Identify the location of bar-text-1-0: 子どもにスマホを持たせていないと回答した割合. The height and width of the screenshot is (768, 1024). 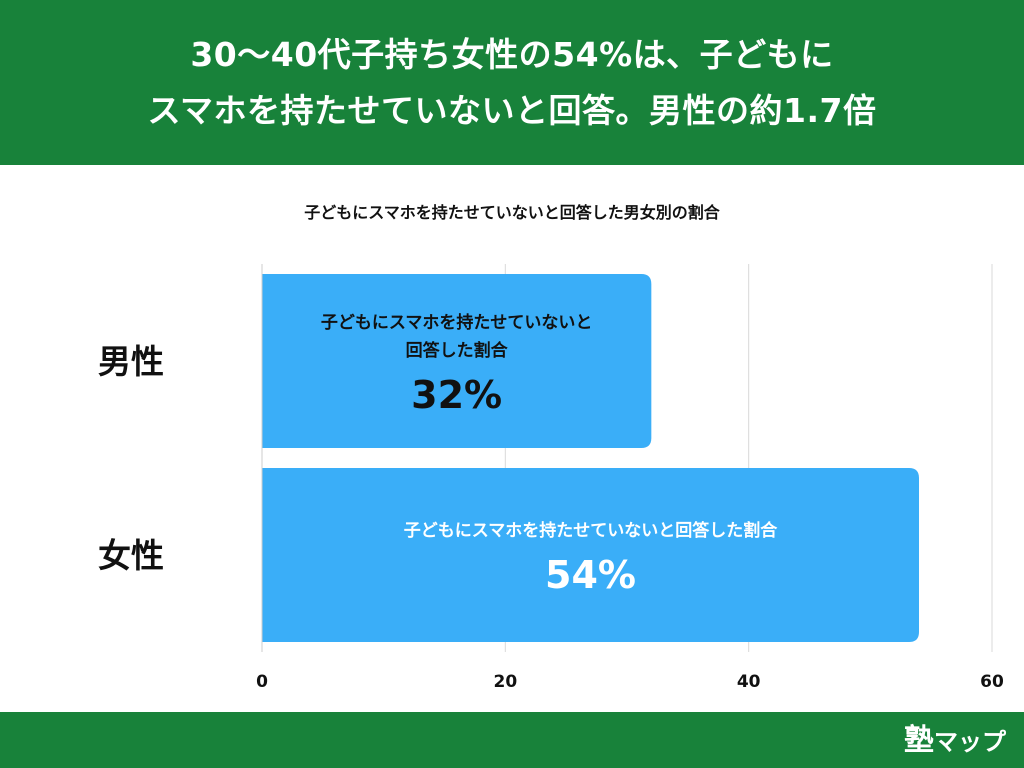
(591, 530).